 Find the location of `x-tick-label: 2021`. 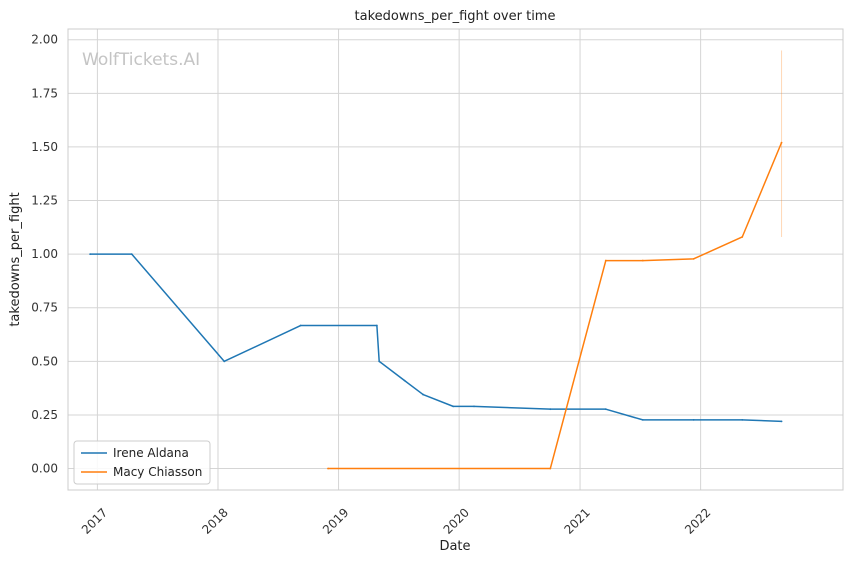

x-tick-label: 2021 is located at coordinates (576, 520).